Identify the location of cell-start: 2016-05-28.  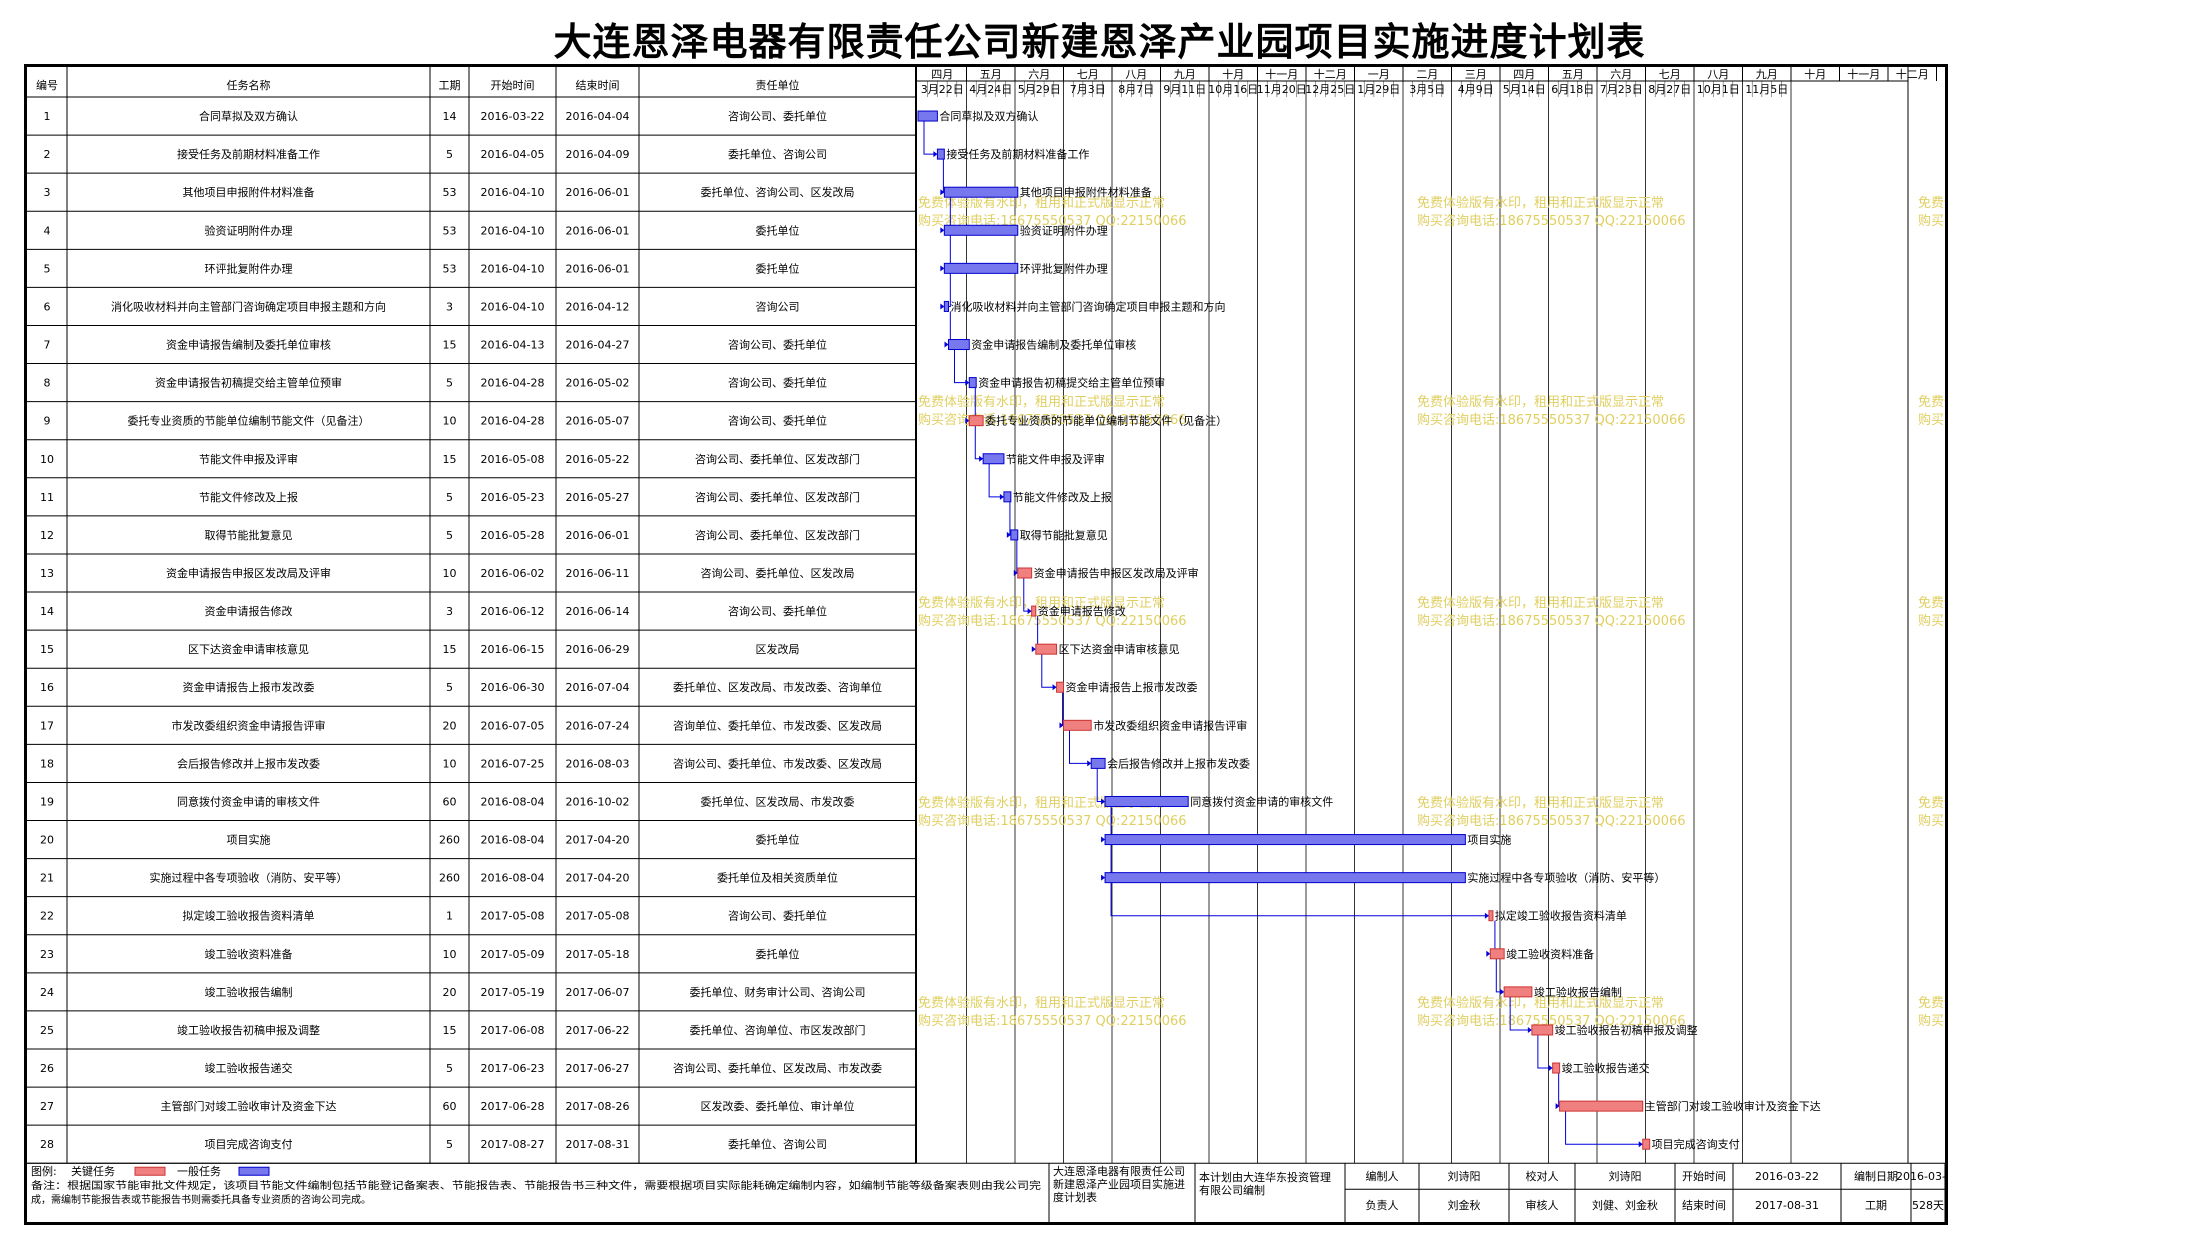
(513, 535).